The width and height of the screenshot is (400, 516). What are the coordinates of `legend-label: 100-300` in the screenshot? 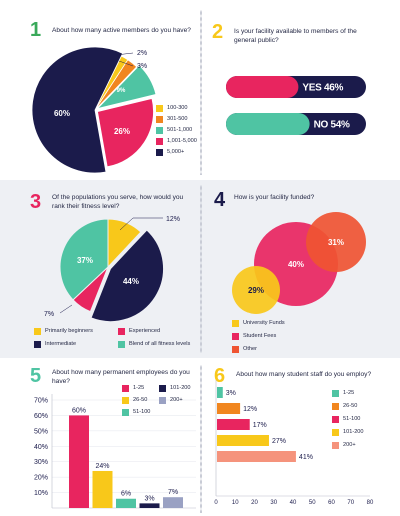 It's located at (177, 108).